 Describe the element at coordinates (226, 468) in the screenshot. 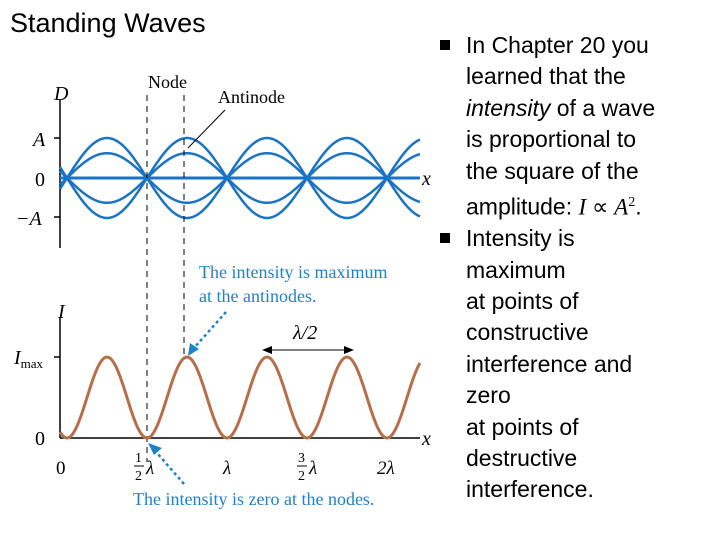

I see `x-tick-lambda: λ` at that location.